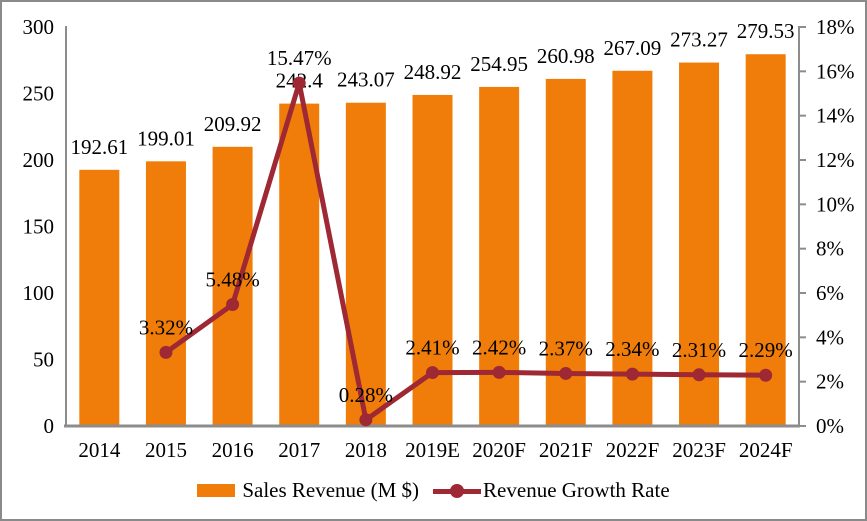  I want to click on bar-2023F, so click(699, 244).